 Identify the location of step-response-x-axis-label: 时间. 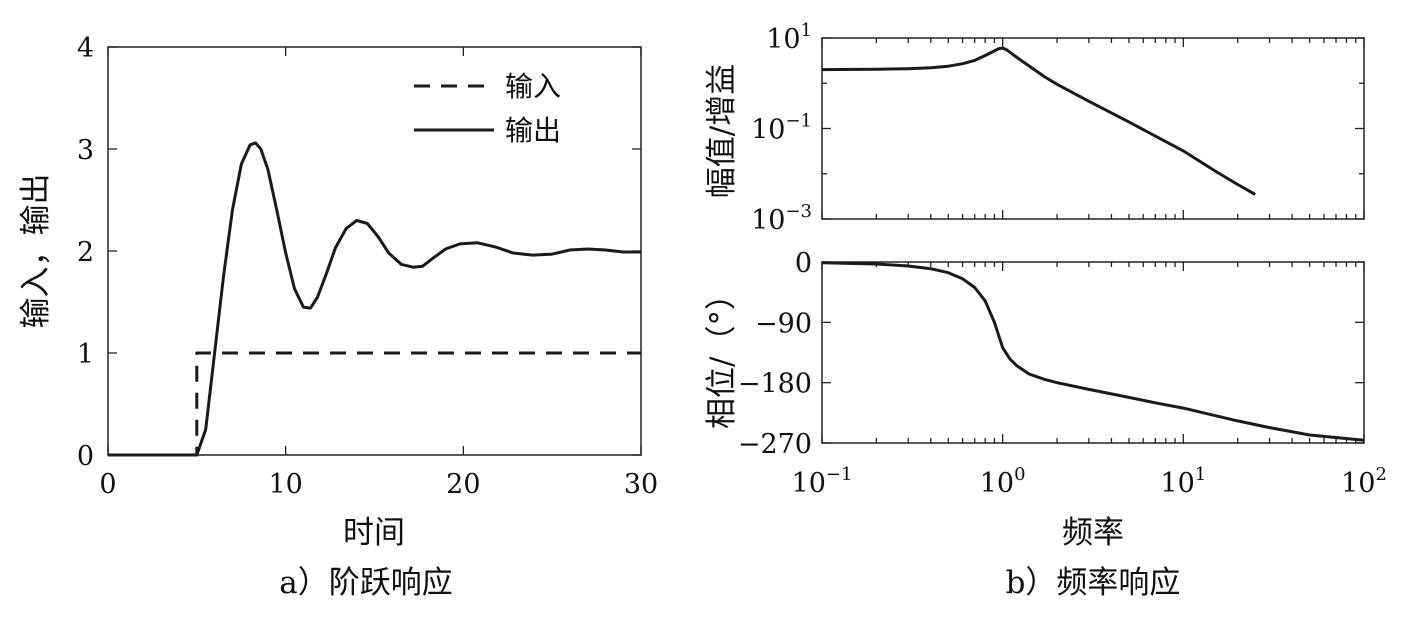
(374, 533).